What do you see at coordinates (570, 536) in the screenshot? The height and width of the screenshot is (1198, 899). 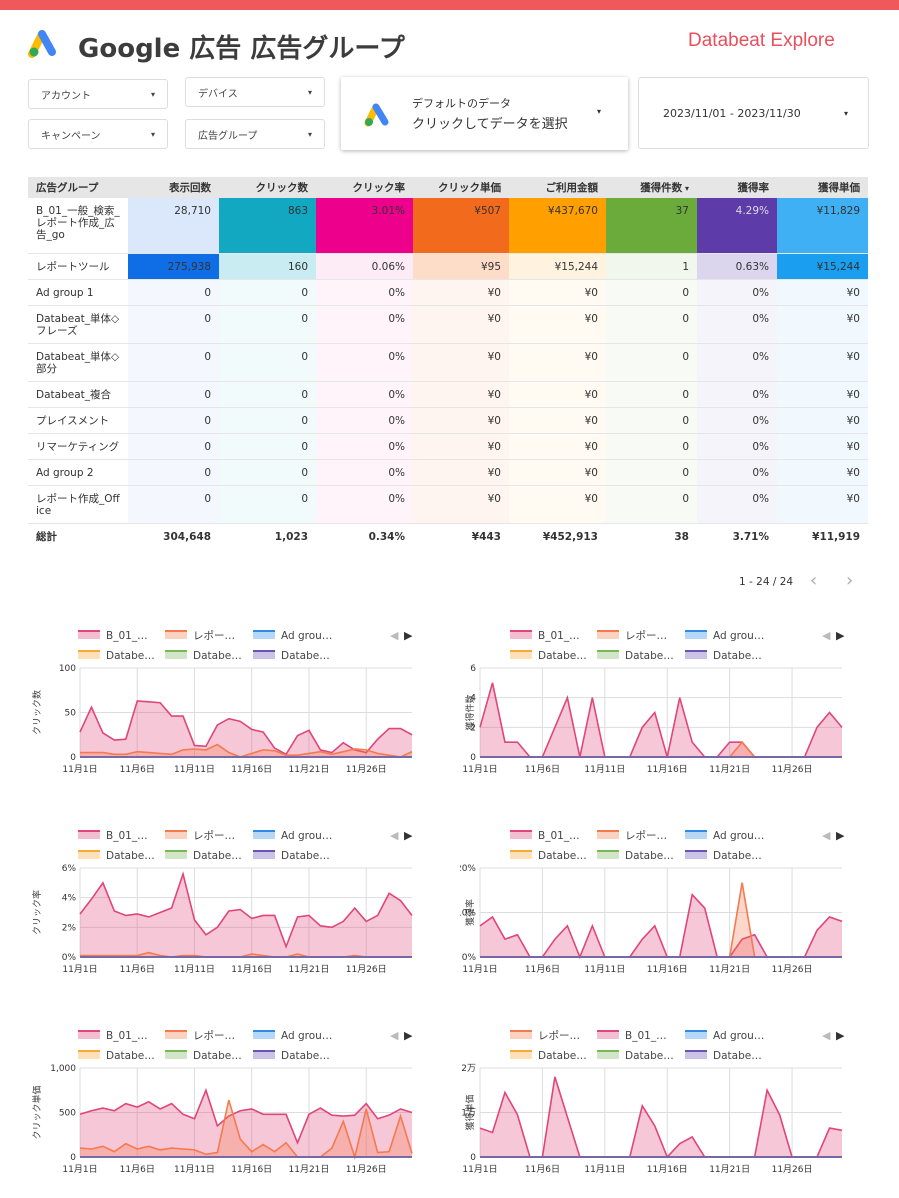 I see `total-cell: ¥452,913` at bounding box center [570, 536].